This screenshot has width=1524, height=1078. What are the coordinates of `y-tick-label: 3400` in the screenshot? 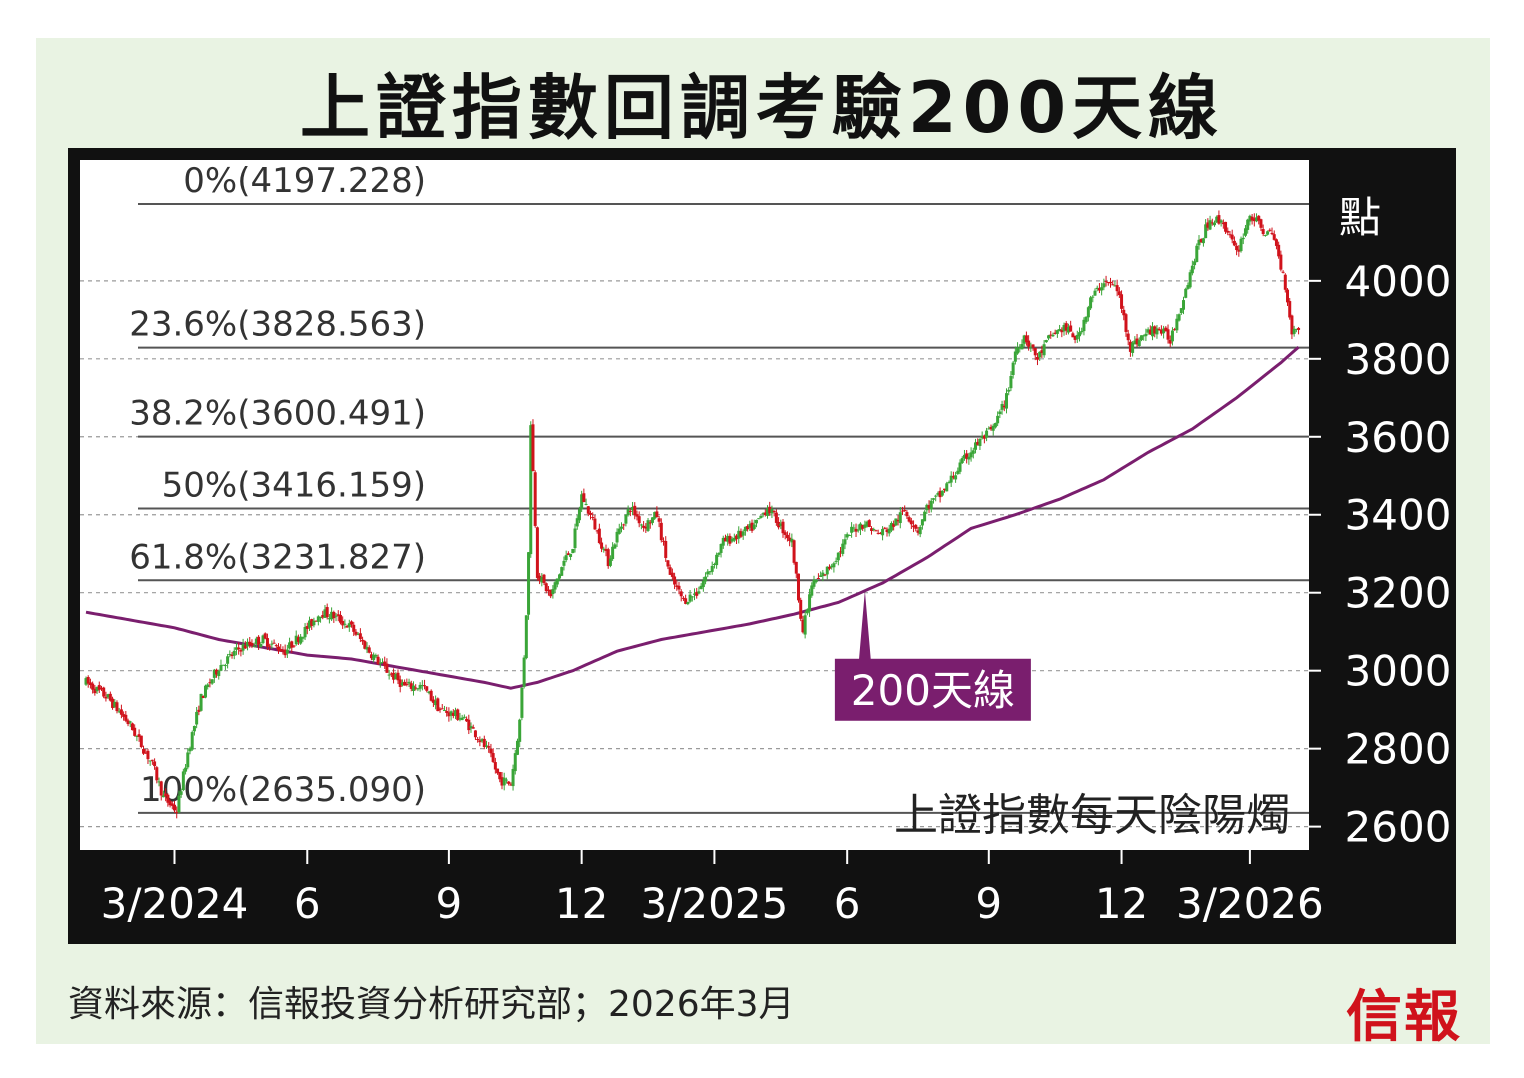 It's located at (1398, 515).